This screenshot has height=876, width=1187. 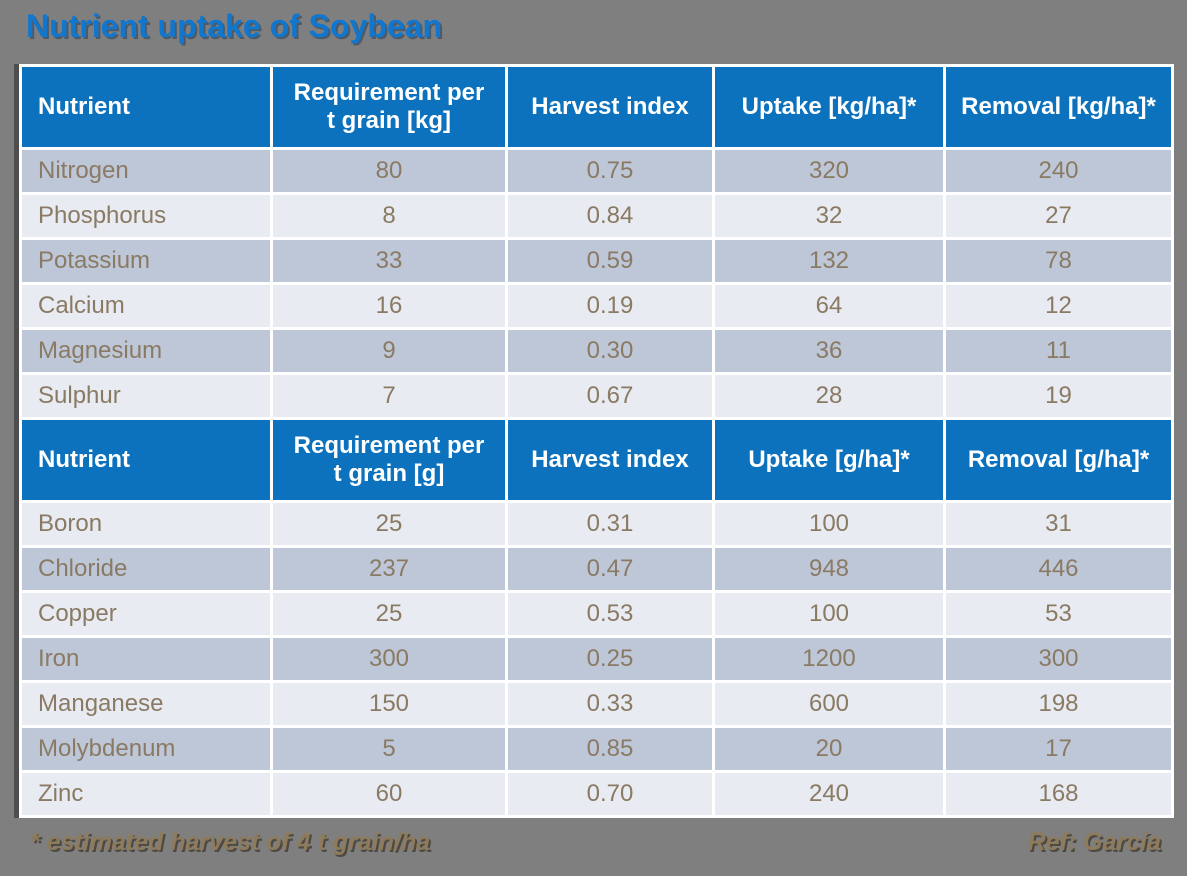 I want to click on value-cell-requirement: 300, so click(x=389, y=659).